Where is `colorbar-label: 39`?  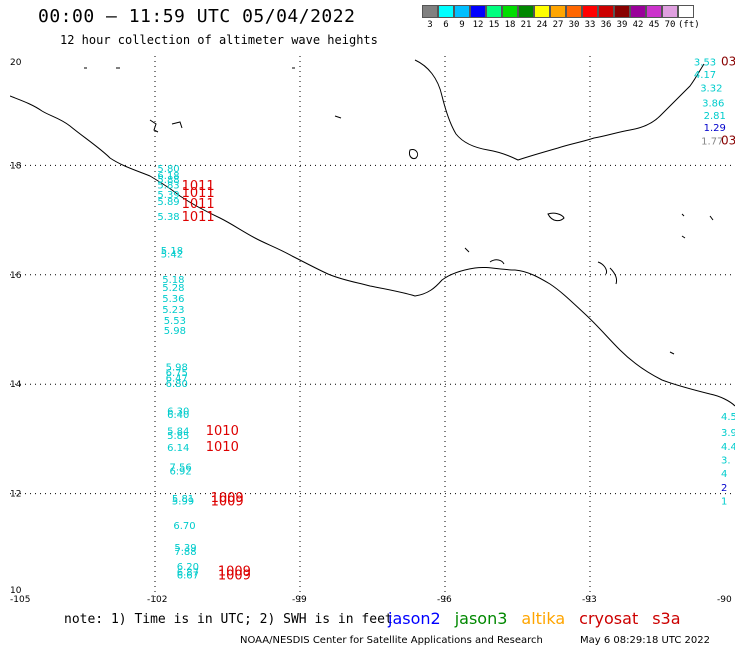
colorbar-label: 39 is located at coordinates (622, 25).